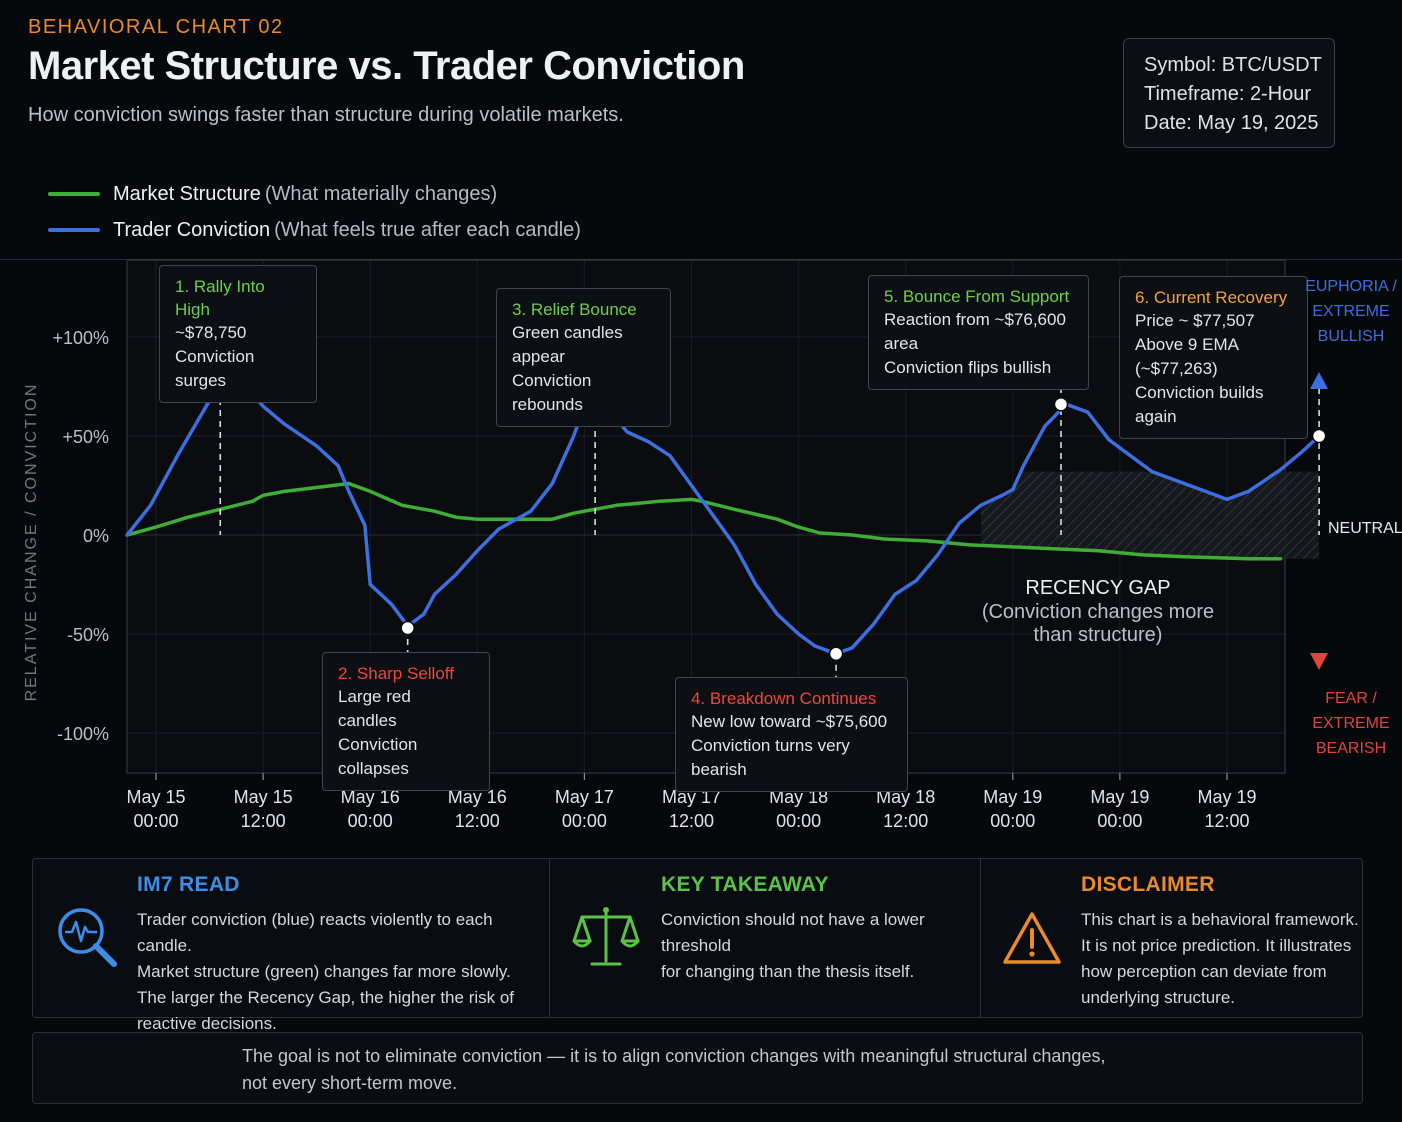 This screenshot has width=1402, height=1122. What do you see at coordinates (745, 884) in the screenshot?
I see `section-title: KEY TAKEAWAY` at bounding box center [745, 884].